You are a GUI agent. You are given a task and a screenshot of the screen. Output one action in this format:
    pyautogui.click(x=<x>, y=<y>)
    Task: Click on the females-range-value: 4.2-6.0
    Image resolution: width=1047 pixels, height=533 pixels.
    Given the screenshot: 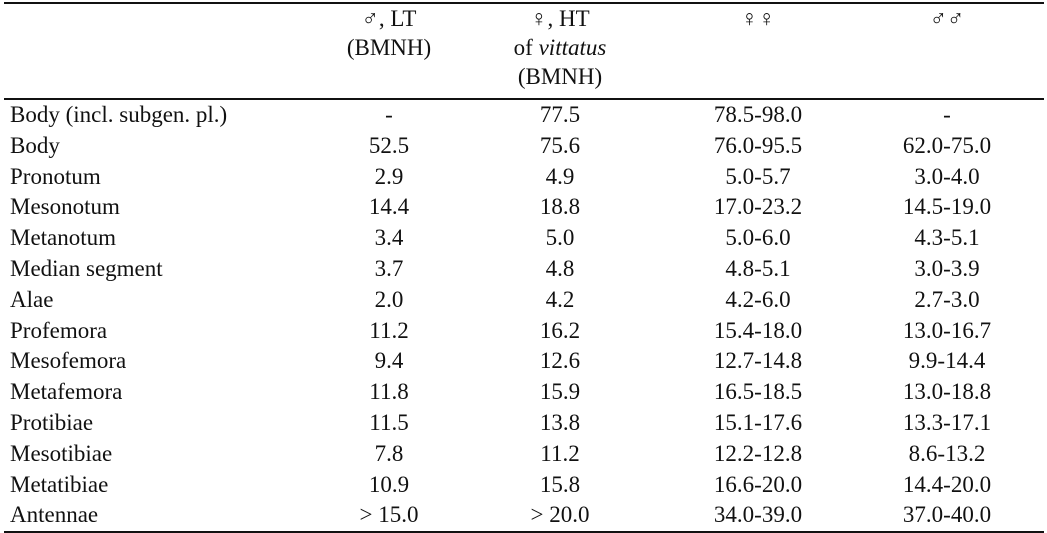 What is the action you would take?
    pyautogui.click(x=758, y=299)
    